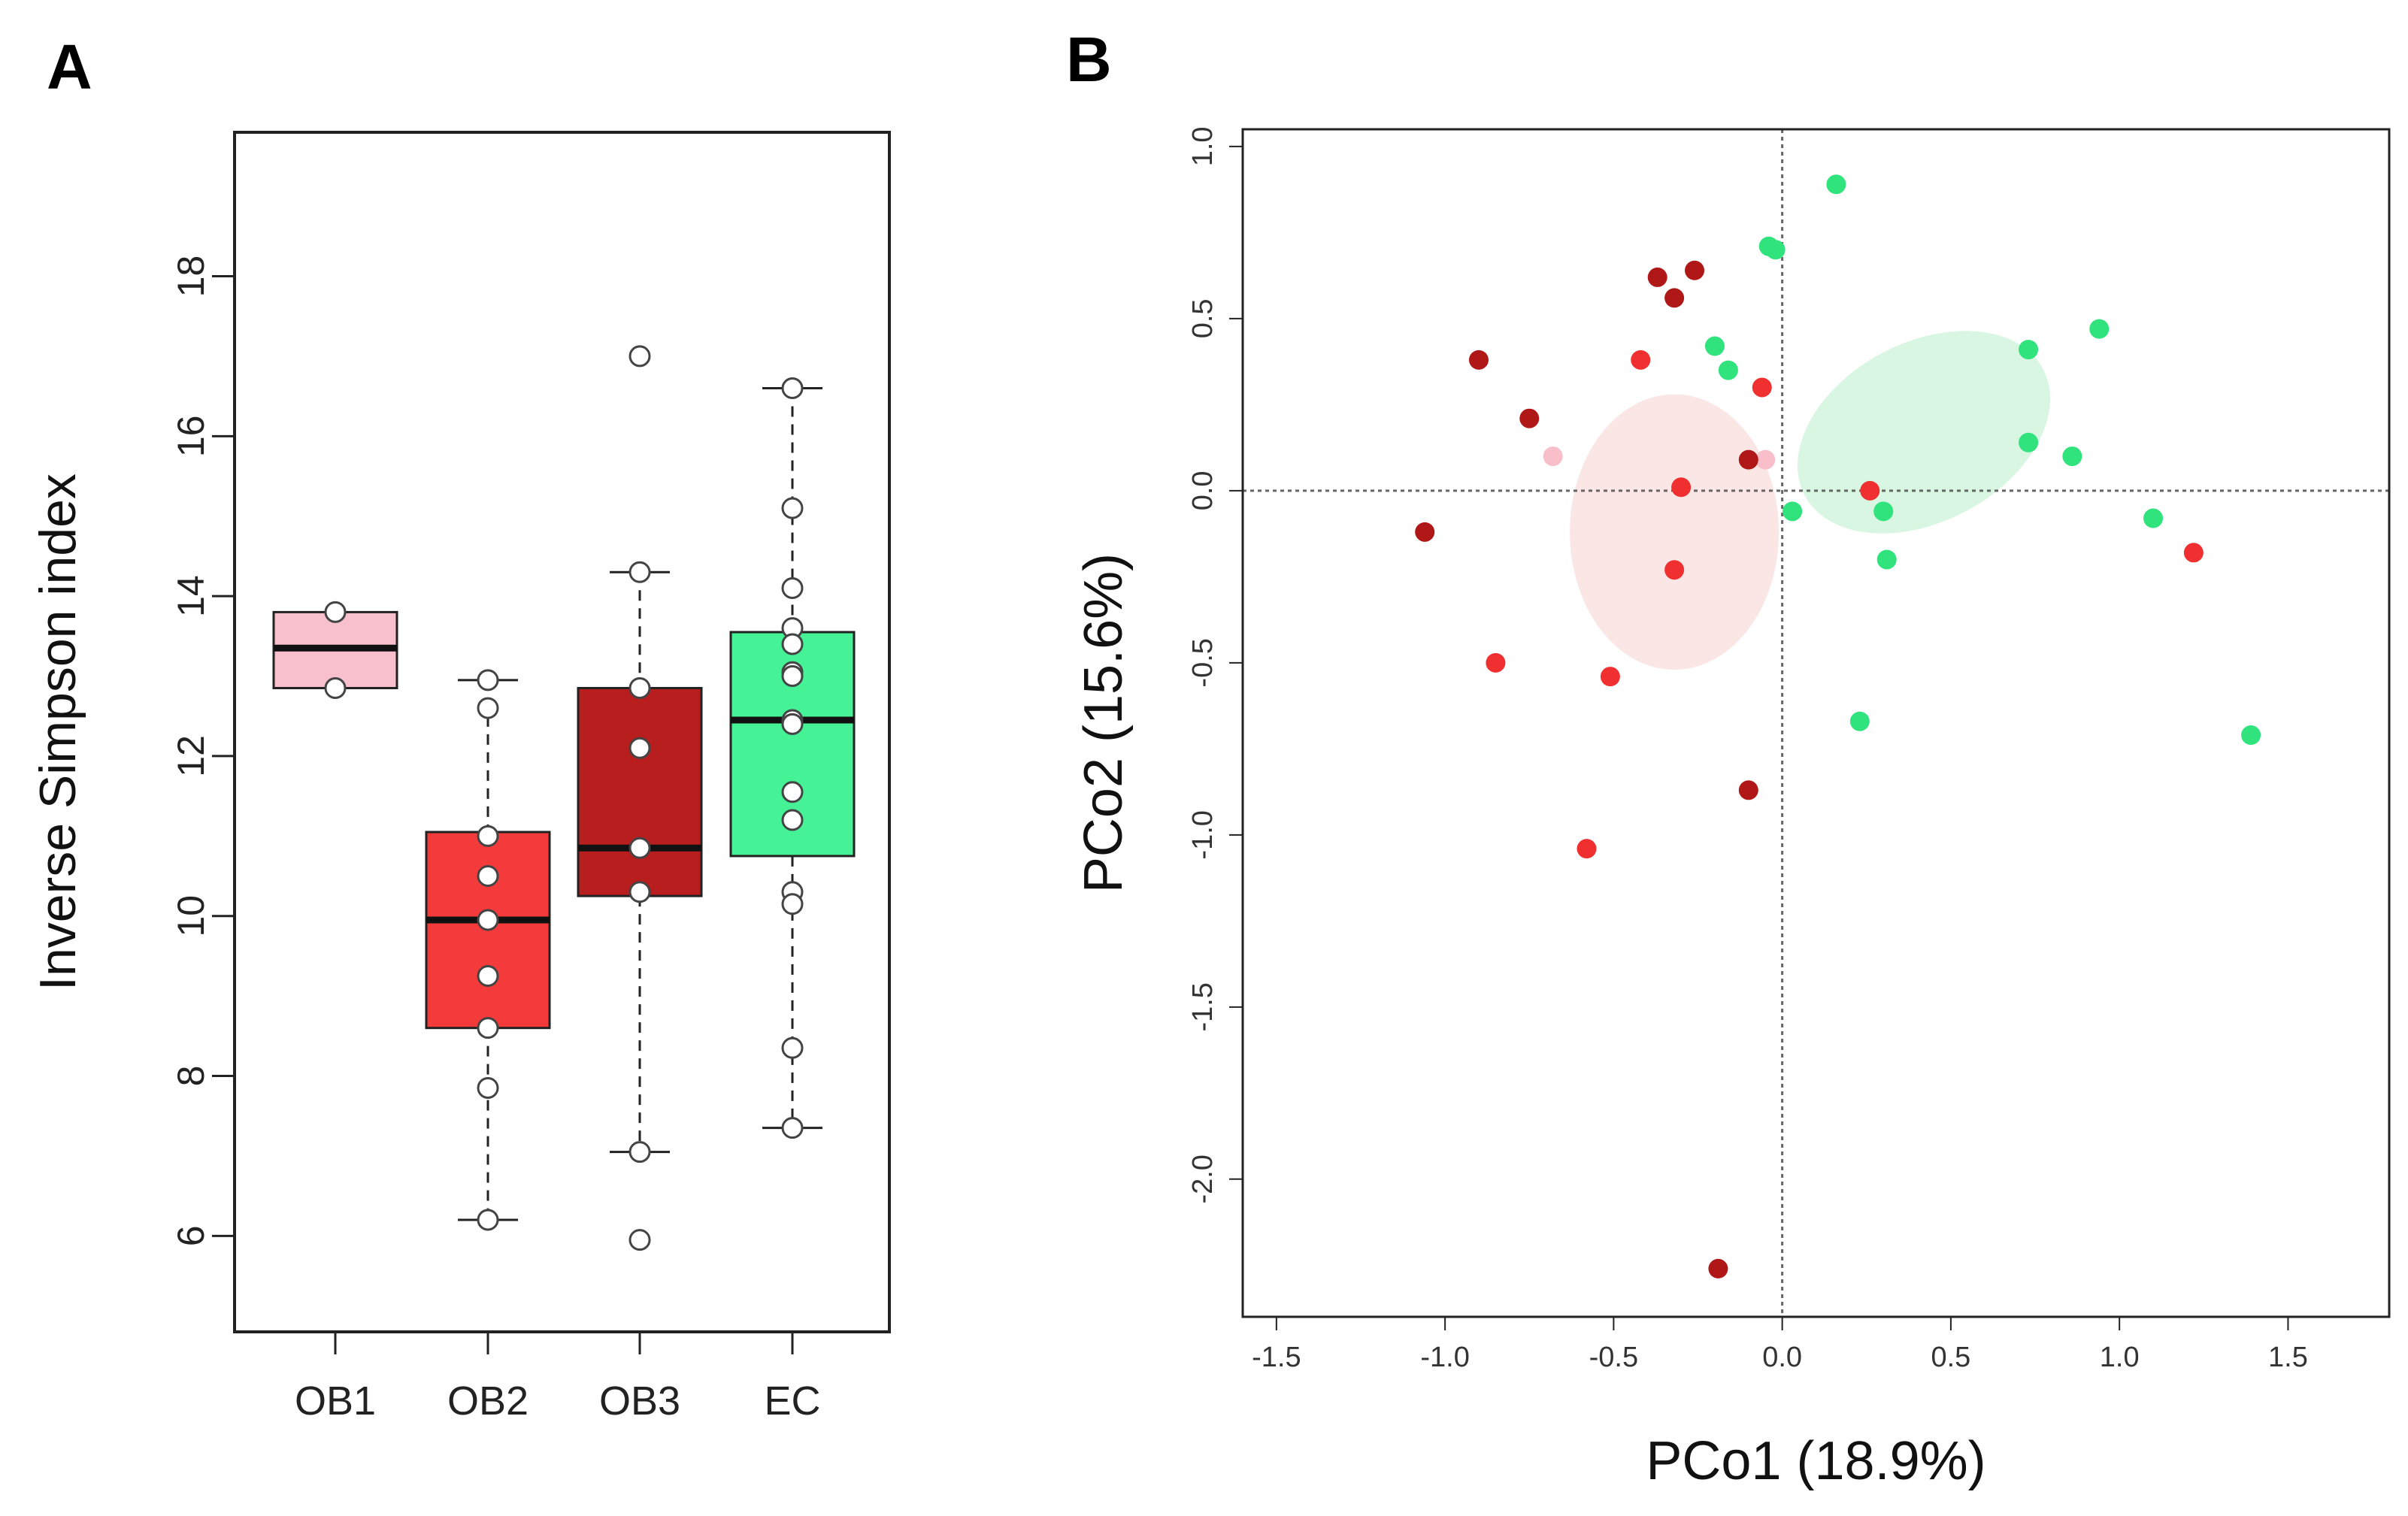  What do you see at coordinates (191, 756) in the screenshot?
I see `panel-a-y-tick-label: 12` at bounding box center [191, 756].